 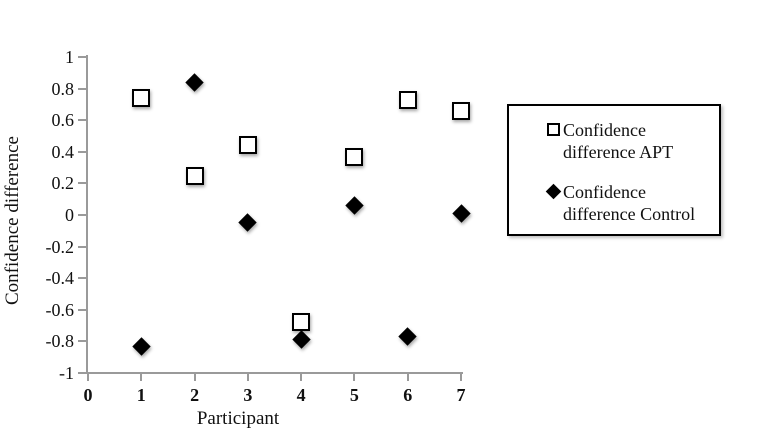 What do you see at coordinates (88, 395) in the screenshot?
I see `x-axis-tick-label: 0` at bounding box center [88, 395].